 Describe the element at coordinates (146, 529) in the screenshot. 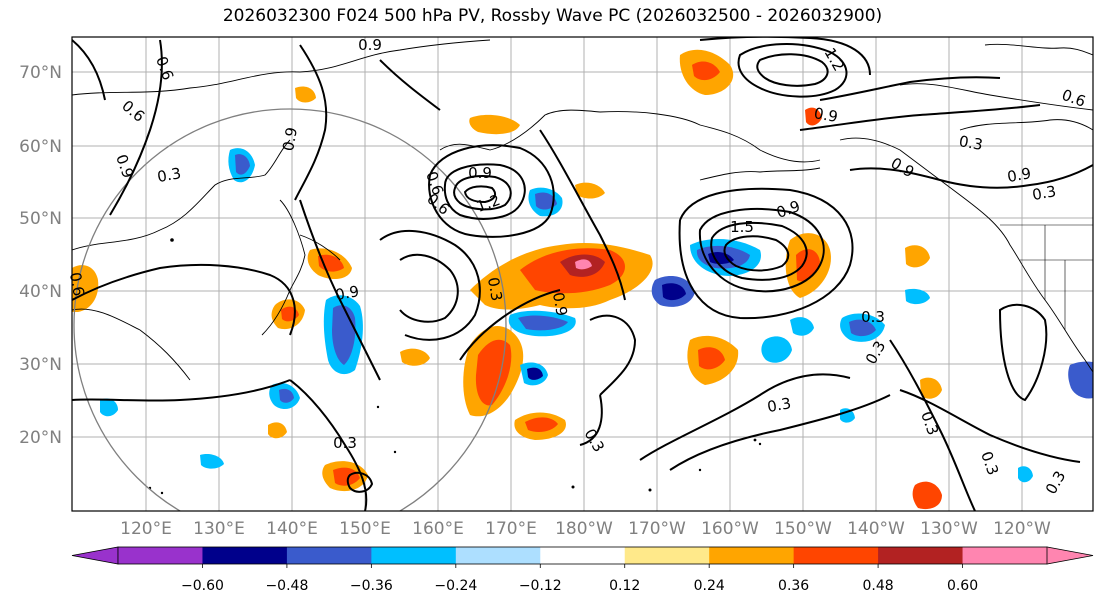

I see `longitude-label: 120°E` at that location.